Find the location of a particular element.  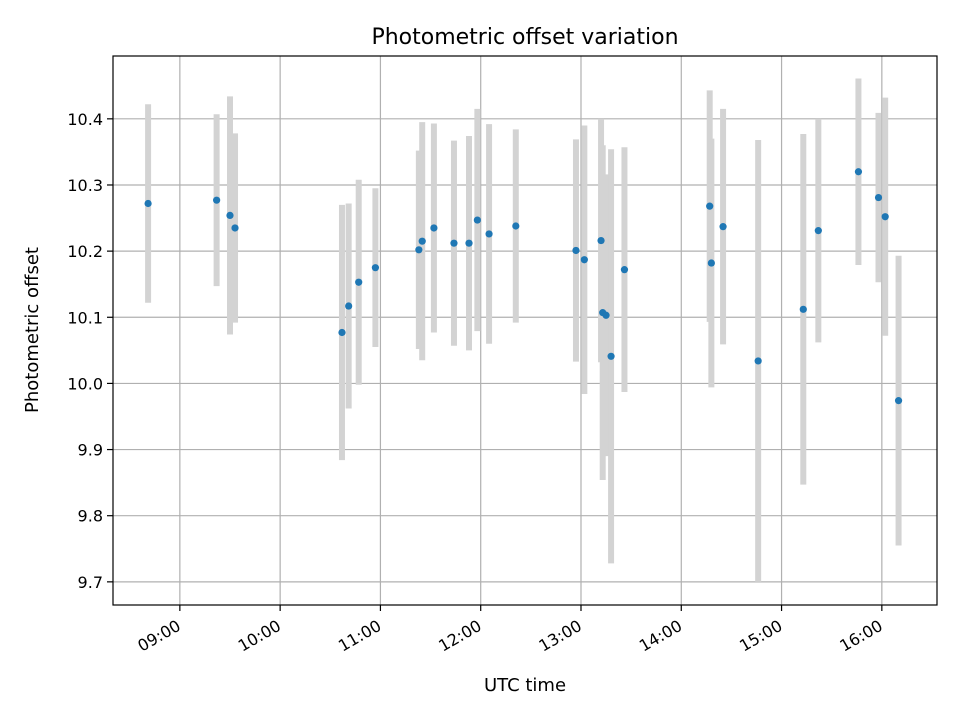

x-tick-label: 09:00 is located at coordinates (158, 636).